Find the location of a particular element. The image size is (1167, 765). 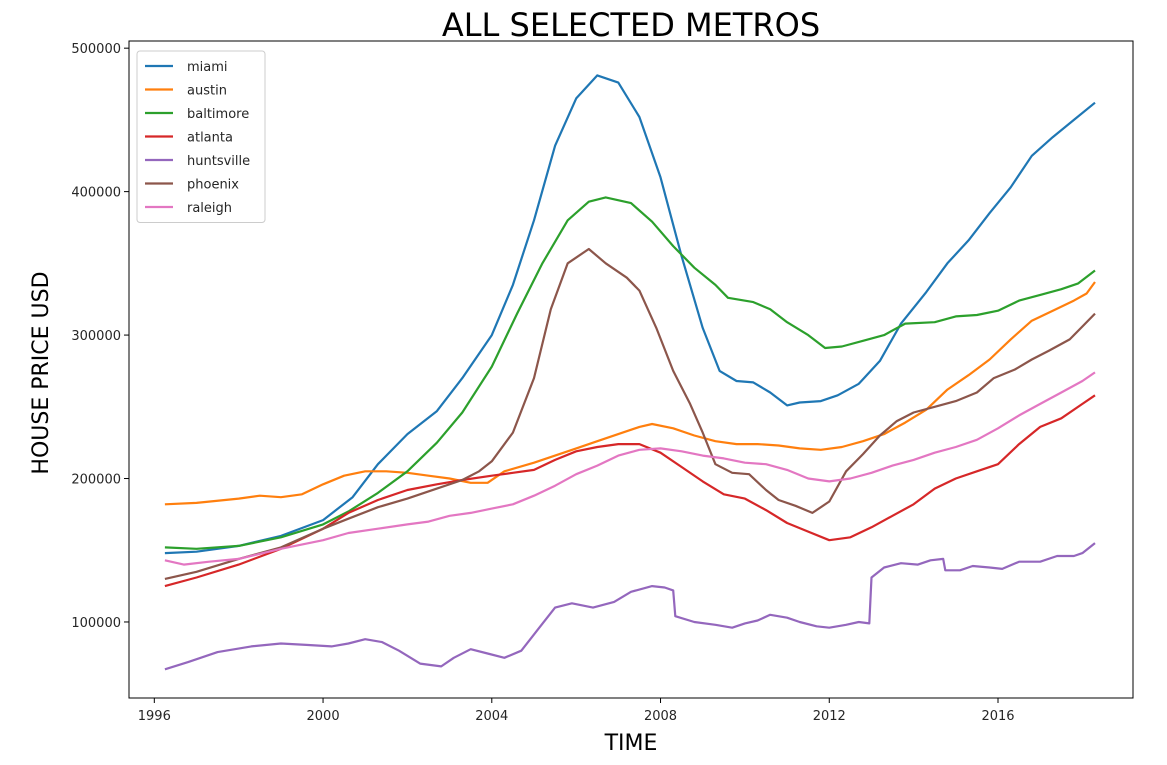

x-axis-title: TIME is located at coordinates (631, 743).